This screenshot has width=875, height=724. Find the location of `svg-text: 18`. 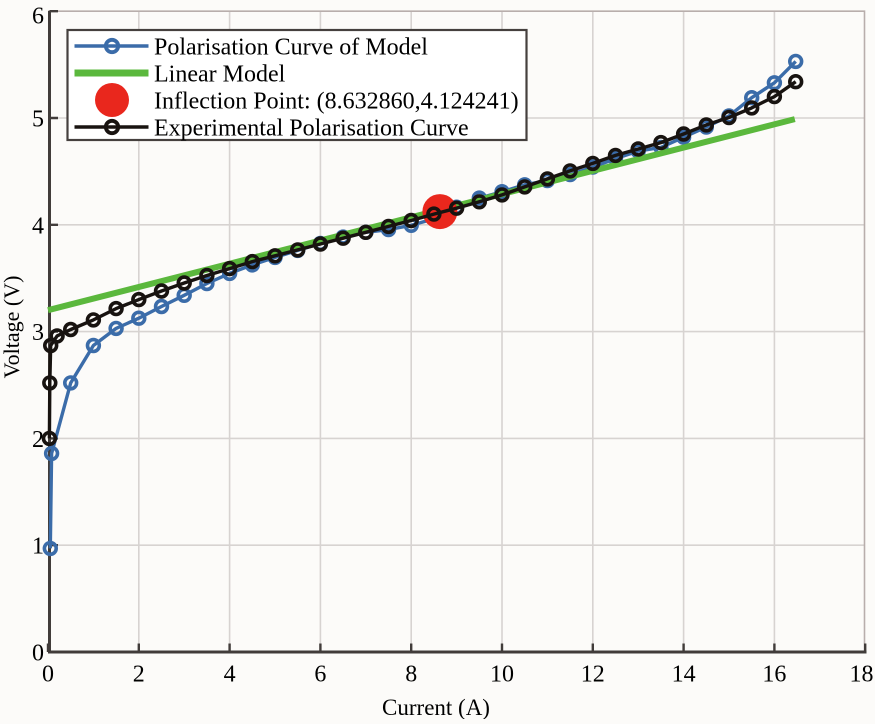

svg-text: 18 is located at coordinates (862, 675).